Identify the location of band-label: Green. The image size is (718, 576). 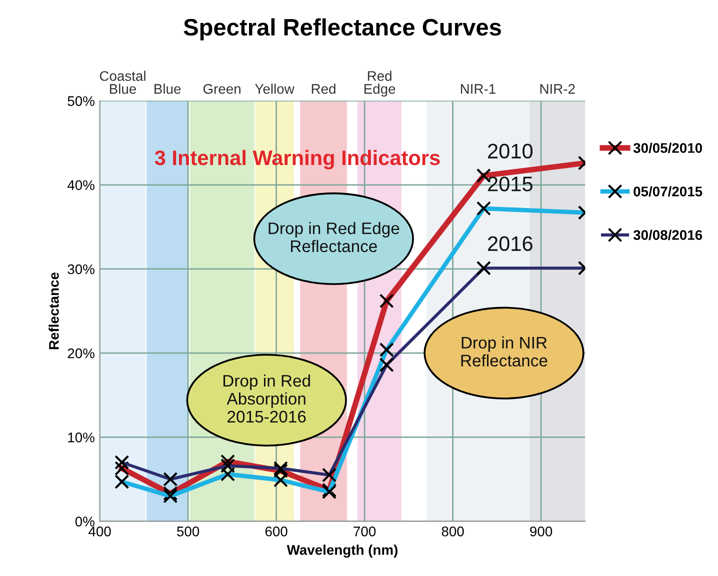
(221, 89).